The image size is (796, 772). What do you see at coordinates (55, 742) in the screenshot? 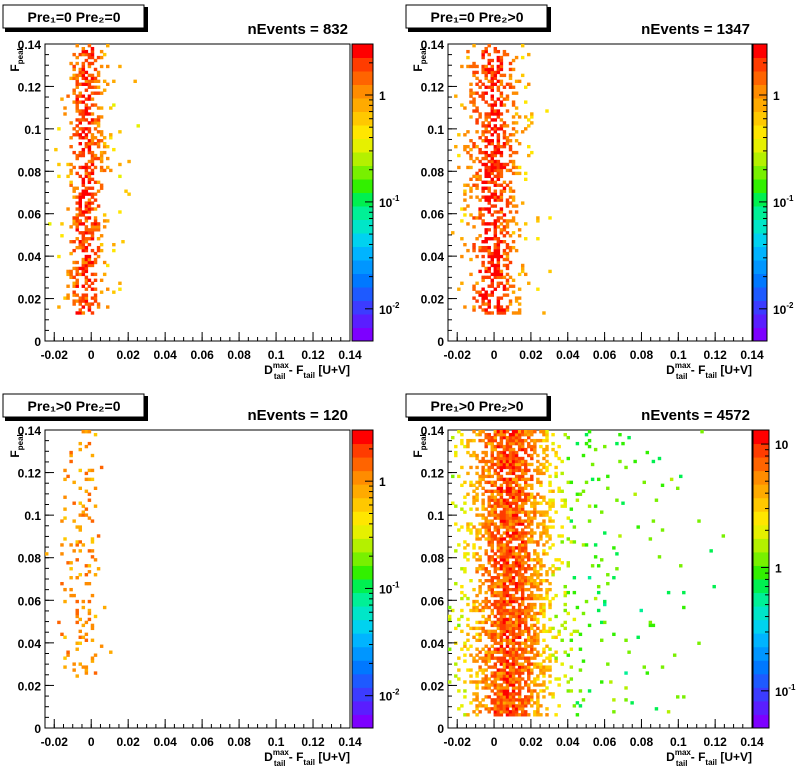
I see `x-tick-label: -0.02` at bounding box center [55, 742].